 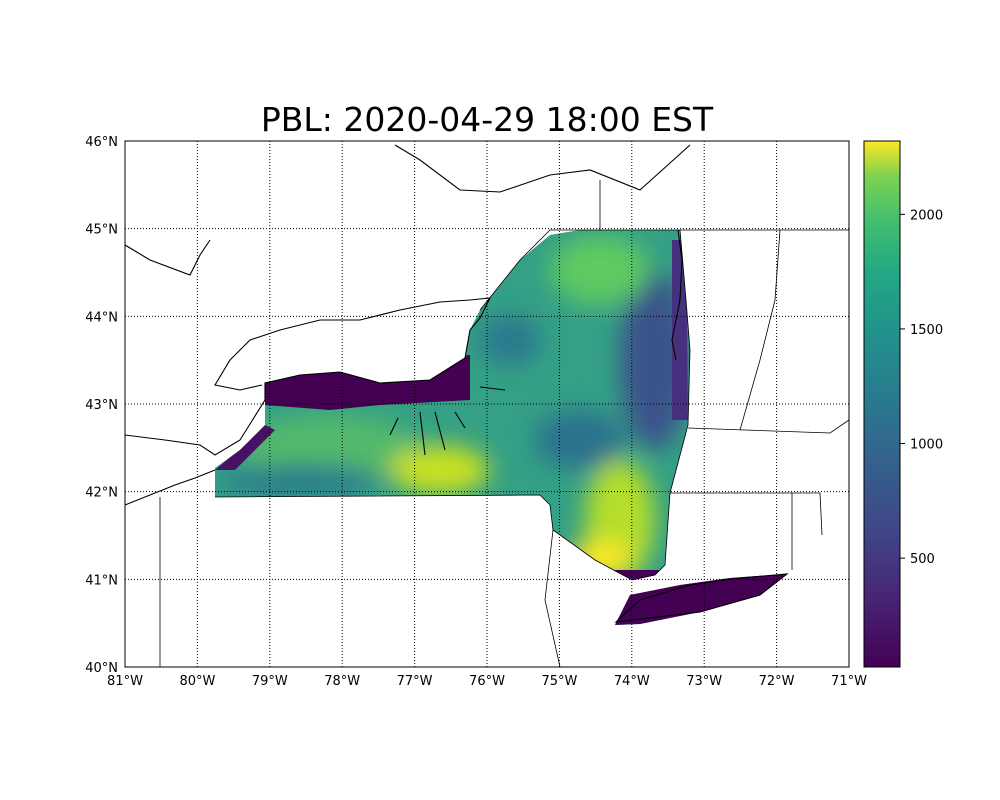 I want to click on georgian-bay-shore, so click(x=167, y=257).